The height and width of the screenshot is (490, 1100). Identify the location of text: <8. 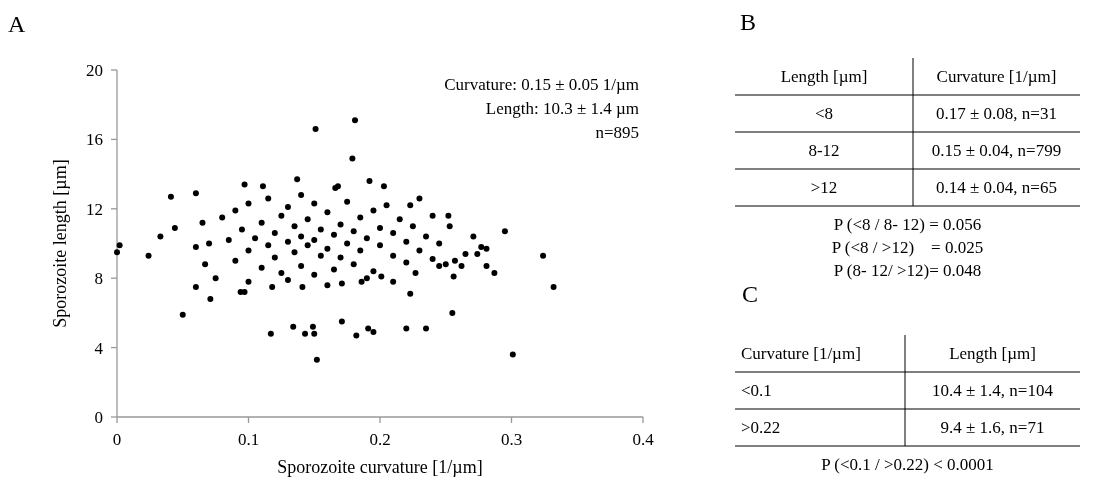
(824, 114).